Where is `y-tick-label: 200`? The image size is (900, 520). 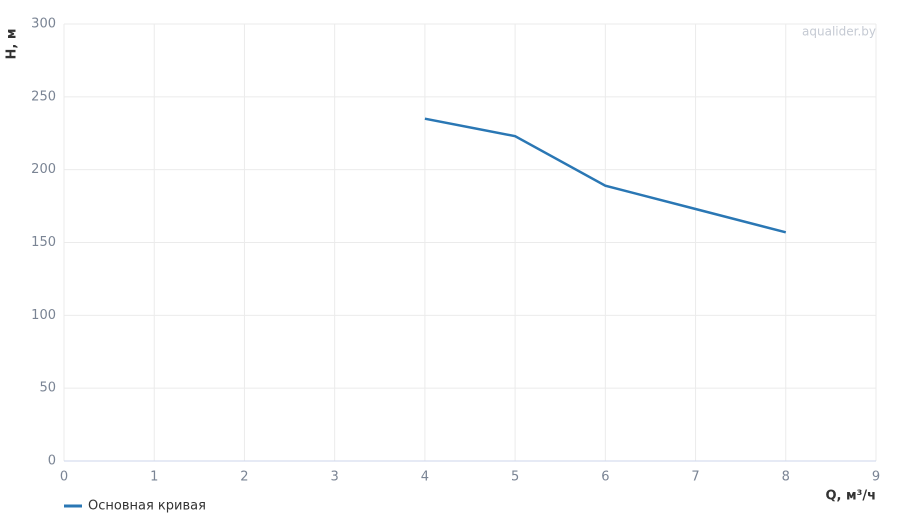 y-tick-label: 200 is located at coordinates (43, 169).